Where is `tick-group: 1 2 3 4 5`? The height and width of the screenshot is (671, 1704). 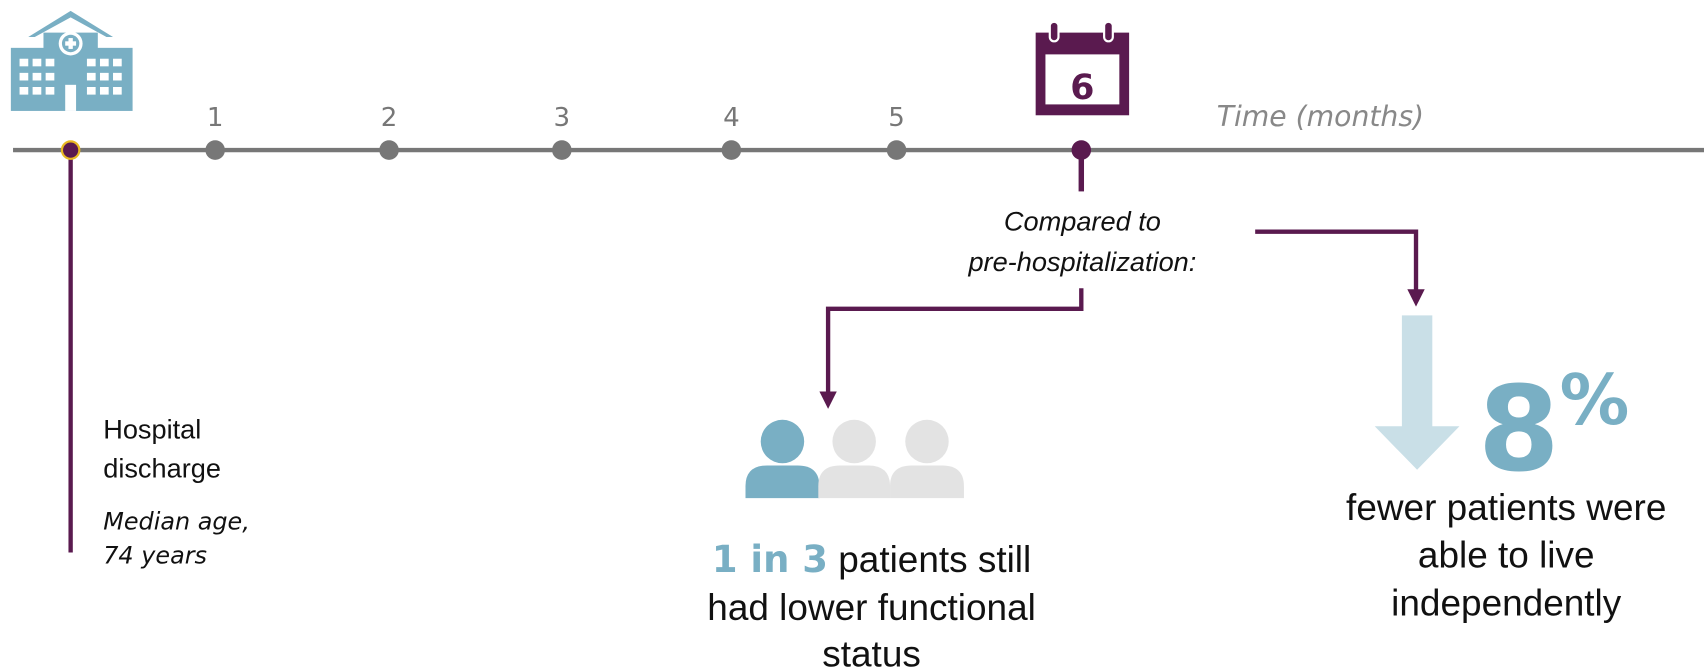 tick-group: 1 2 3 4 5 is located at coordinates (556, 131).